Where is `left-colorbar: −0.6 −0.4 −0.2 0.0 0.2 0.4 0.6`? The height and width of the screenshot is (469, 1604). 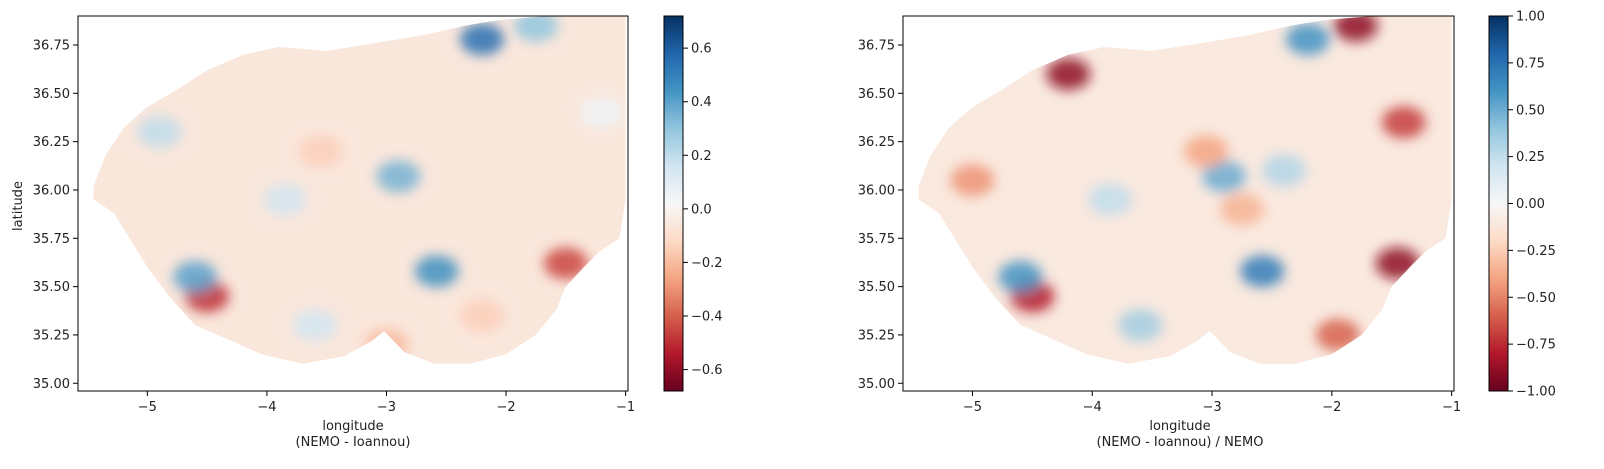 left-colorbar: −0.6 −0.4 −0.2 0.0 0.2 0.4 0.6 is located at coordinates (693, 203).